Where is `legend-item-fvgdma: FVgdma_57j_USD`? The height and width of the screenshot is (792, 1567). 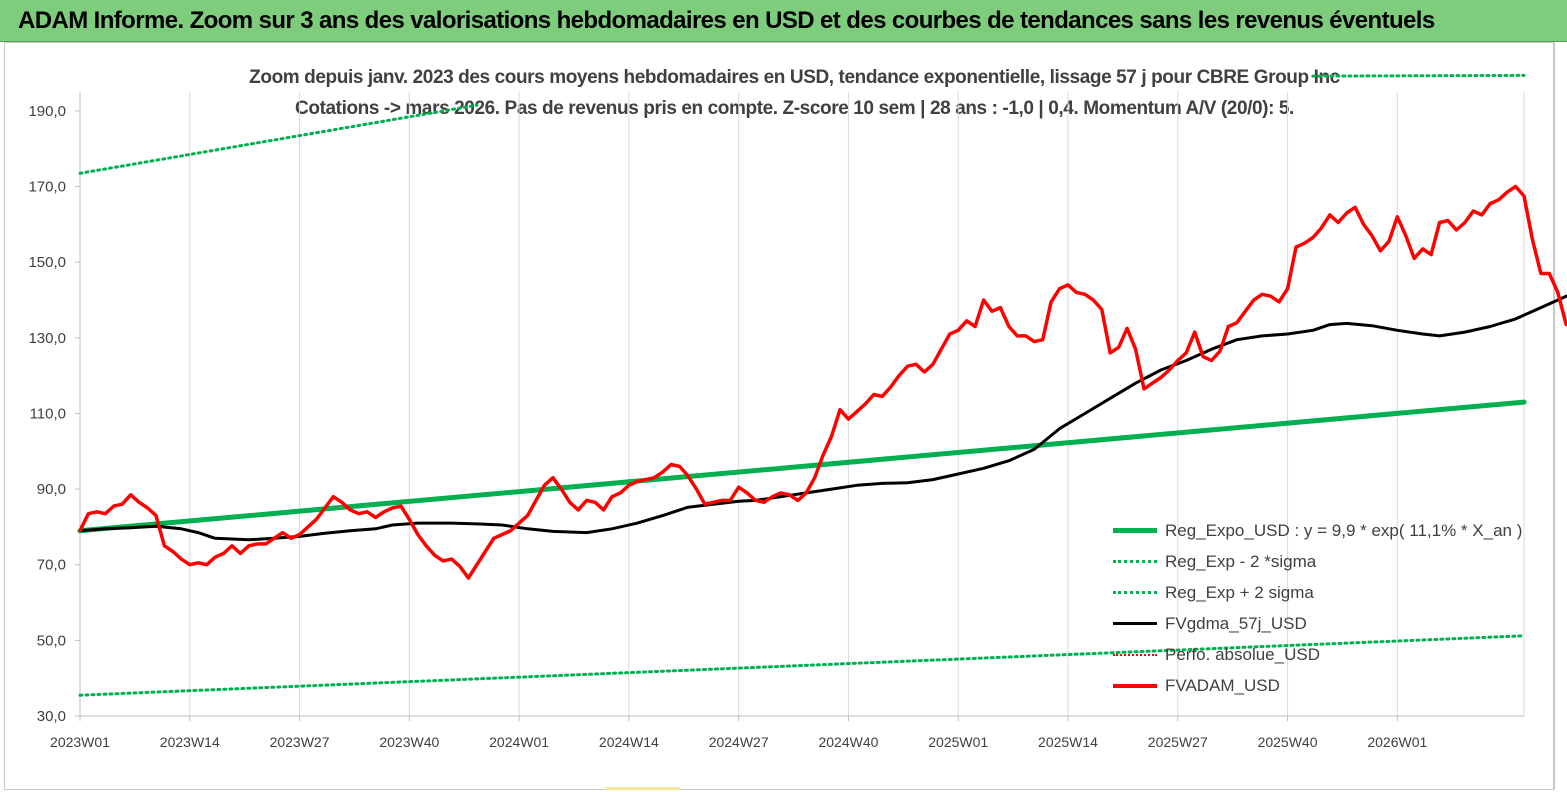
legend-item-fvgdma: FVgdma_57j_USD is located at coordinates (1317, 623).